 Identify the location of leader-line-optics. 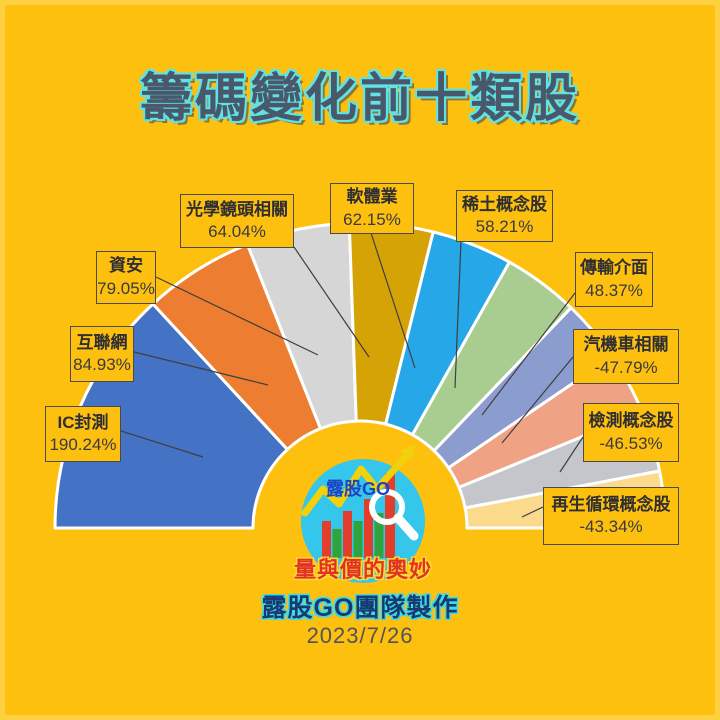
(331, 302).